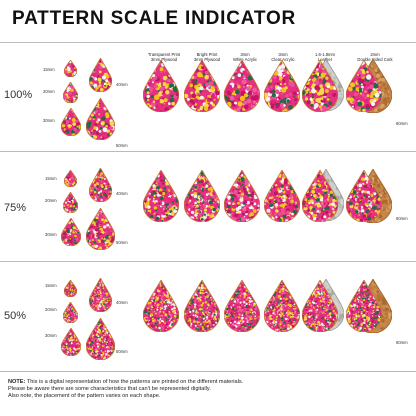 This screenshot has width=416, height=416. I want to click on column-header-clear-acrylic: 3mm Clear Acrylic, so click(283, 57).